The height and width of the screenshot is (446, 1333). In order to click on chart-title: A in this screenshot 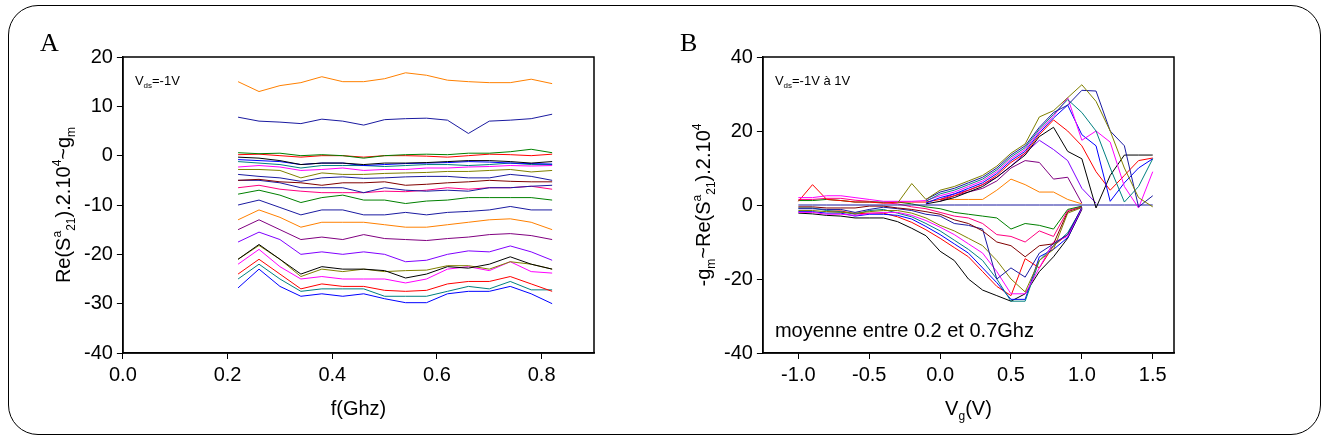, I will do `click(49, 42)`.